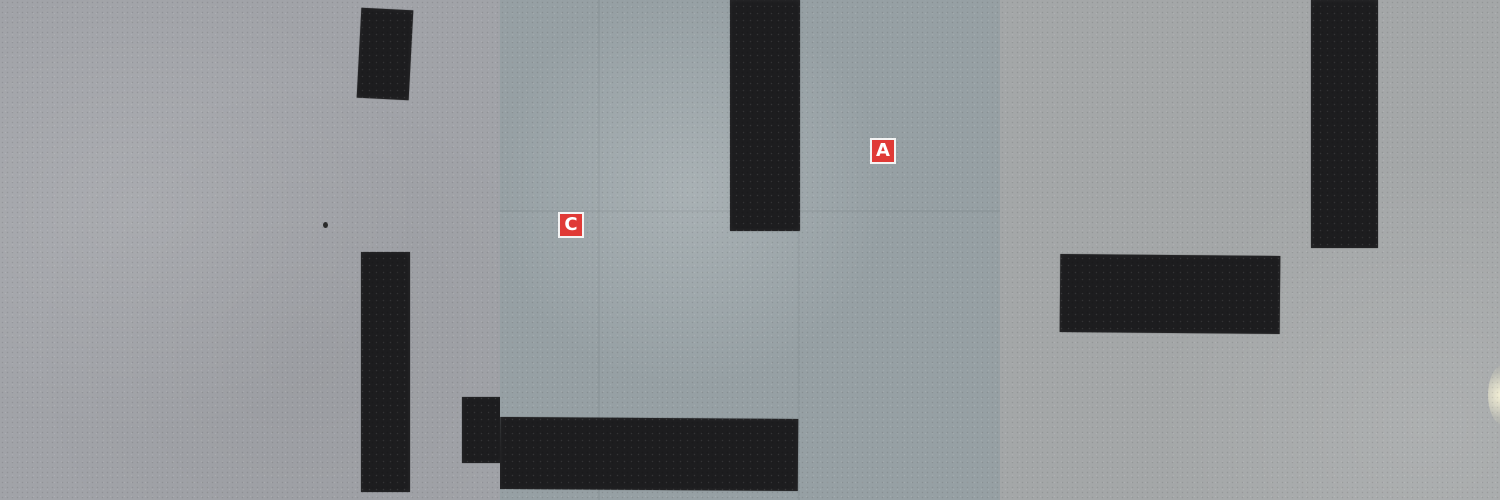  I want to click on marker-a: A, so click(883, 151).